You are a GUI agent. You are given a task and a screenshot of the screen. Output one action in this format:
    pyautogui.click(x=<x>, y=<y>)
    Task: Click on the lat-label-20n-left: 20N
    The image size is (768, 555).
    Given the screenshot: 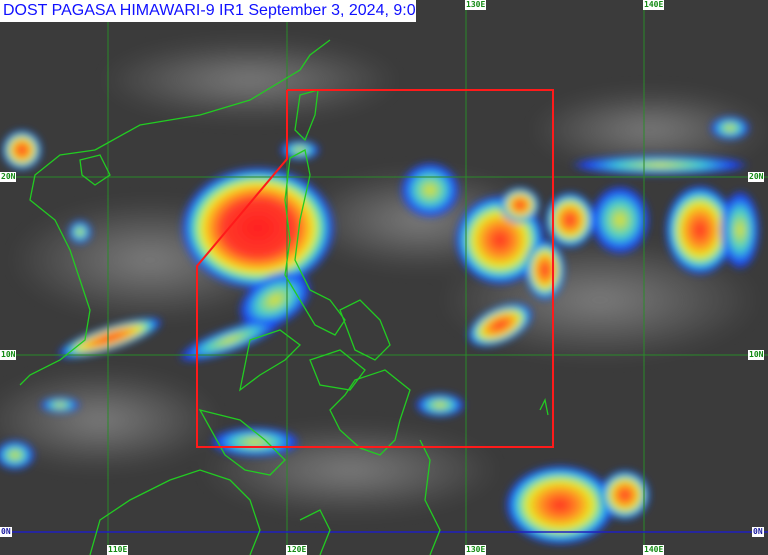 What is the action you would take?
    pyautogui.click(x=8, y=177)
    